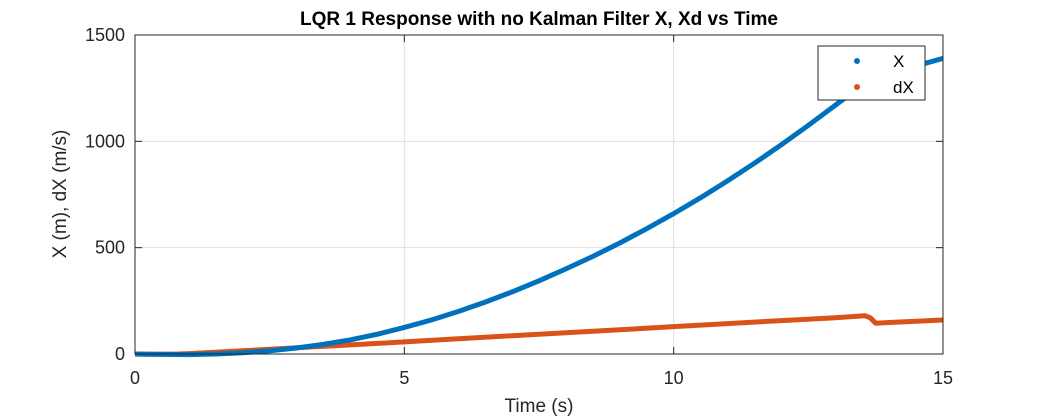 Image resolution: width=1042 pixels, height=417 pixels. I want to click on legend-label-x: X, so click(898, 61).